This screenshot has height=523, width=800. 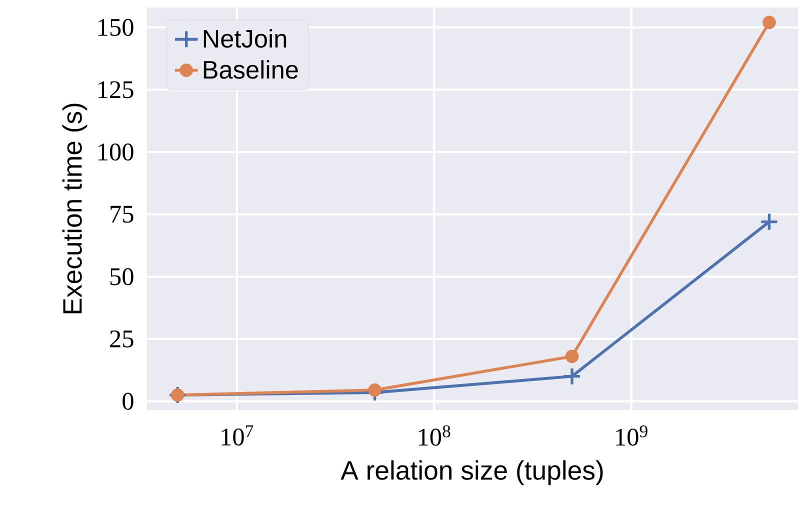 What do you see at coordinates (122, 339) in the screenshot?
I see `y-tick-label: 25` at bounding box center [122, 339].